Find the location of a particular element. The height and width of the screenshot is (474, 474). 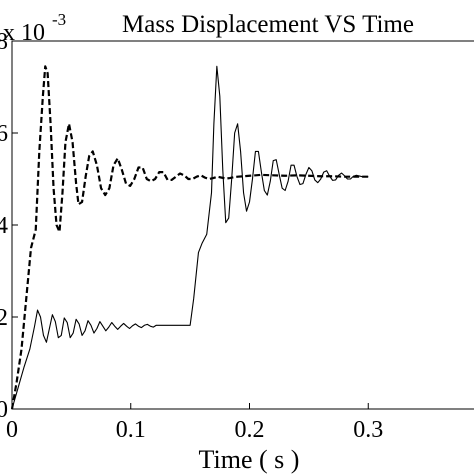

y-tick-label: 0 is located at coordinates (4, 410).